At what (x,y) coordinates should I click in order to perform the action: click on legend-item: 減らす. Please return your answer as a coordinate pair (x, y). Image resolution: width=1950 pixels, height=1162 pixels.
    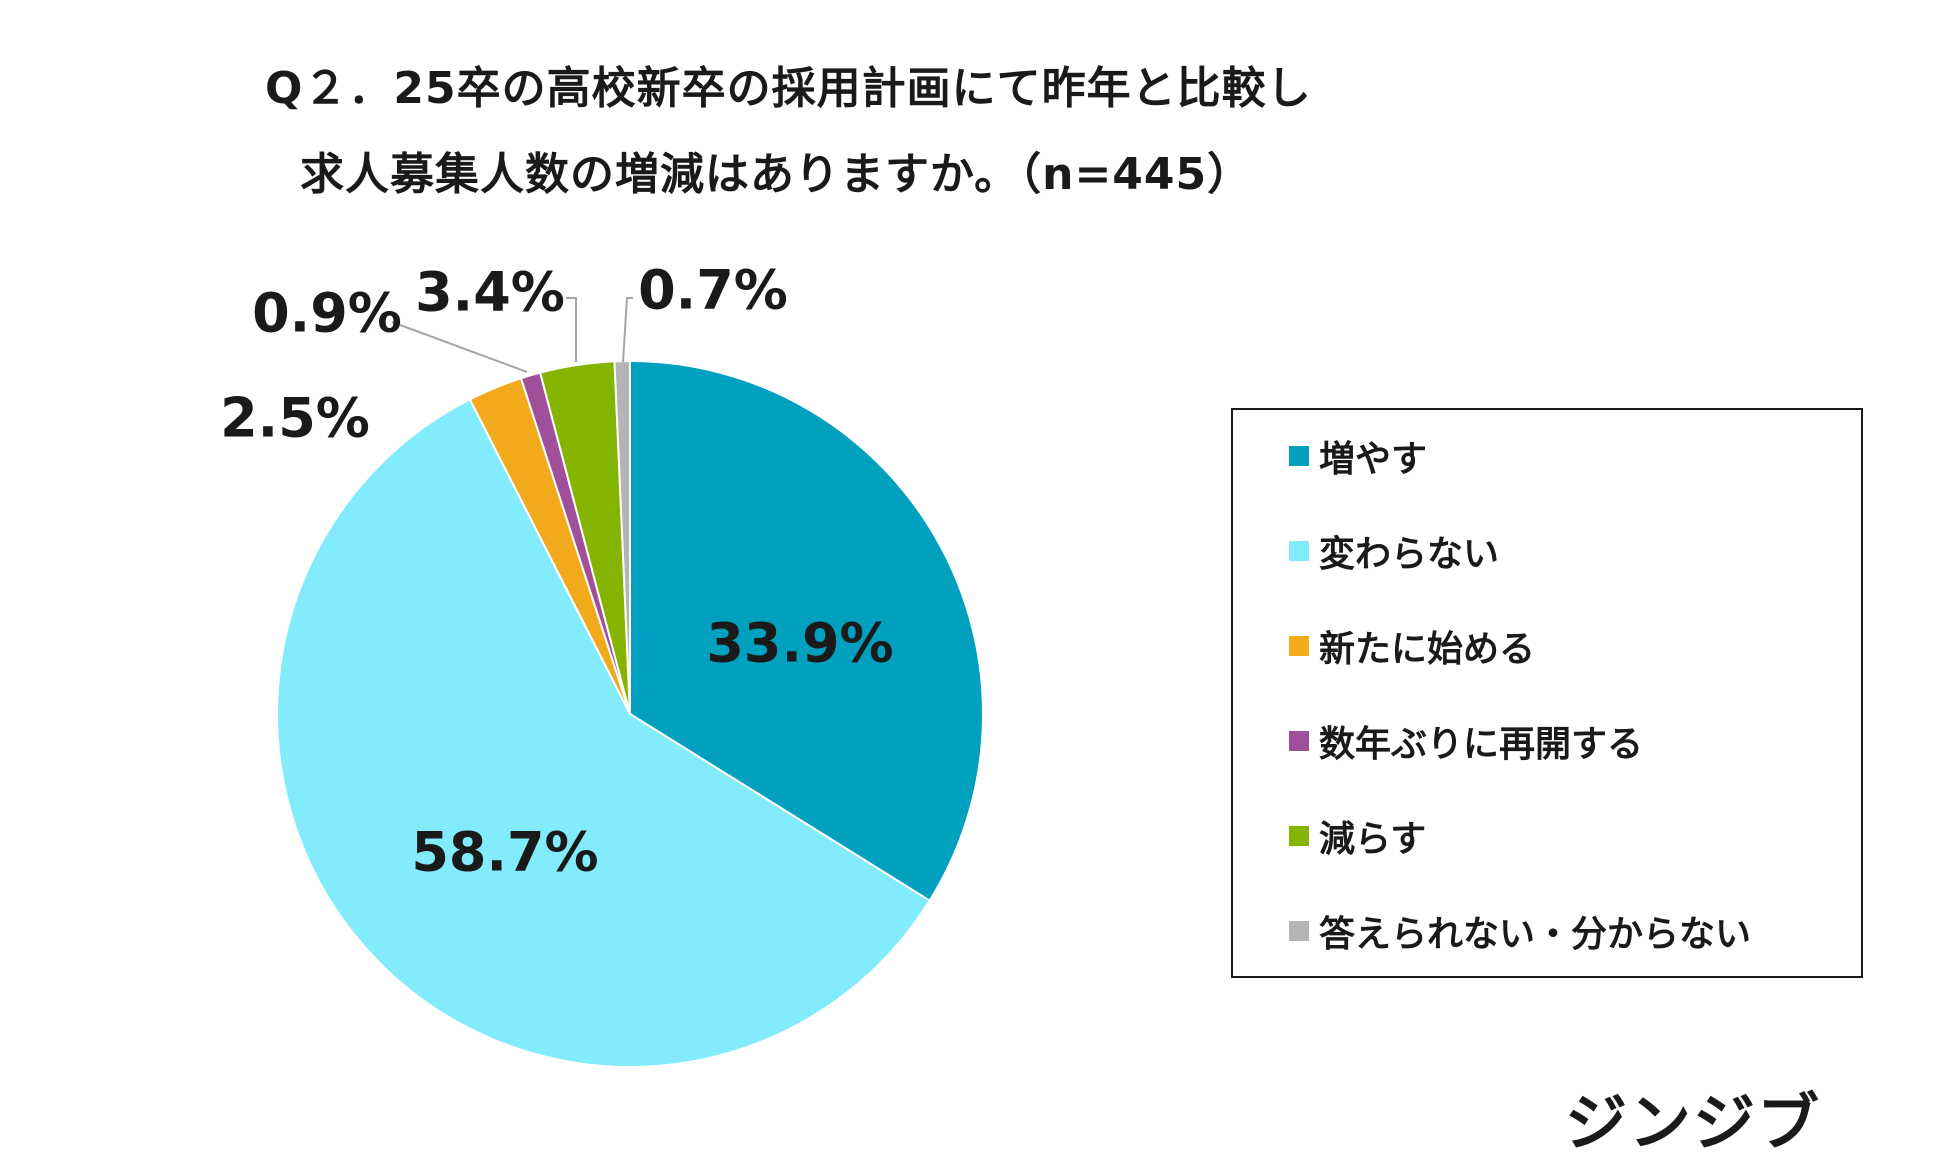
    Looking at the image, I should click on (1357, 838).